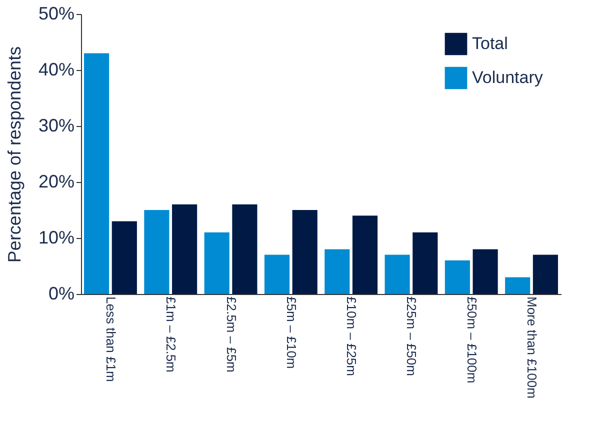 The width and height of the screenshot is (598, 436). I want to click on x-tick-label: £2.5m – £5m, so click(231, 334).